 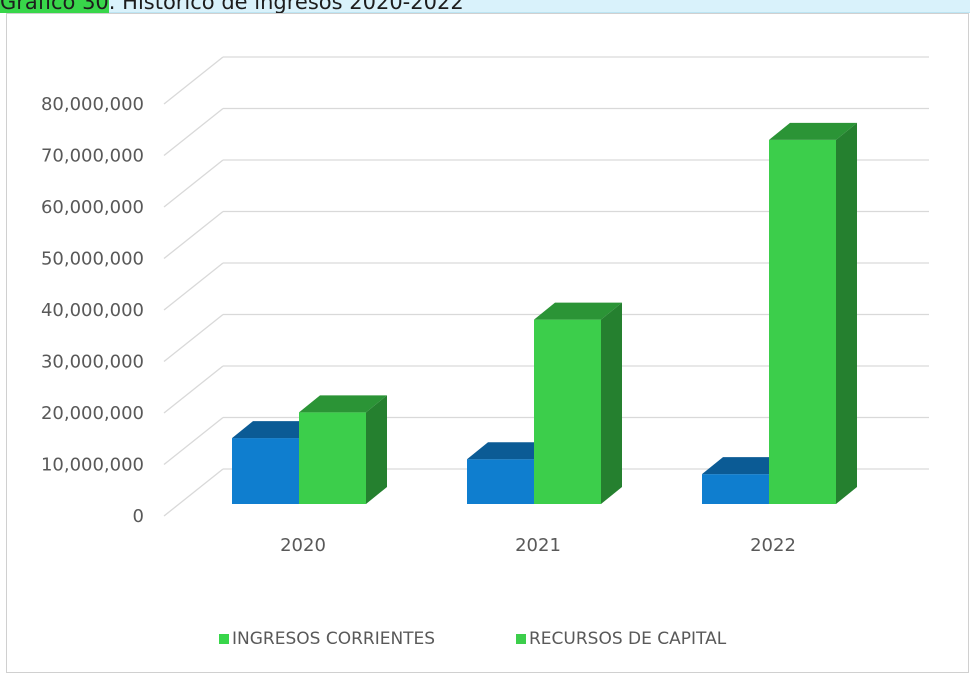 I want to click on y-tick-label: 60,000,000, so click(x=92, y=207).